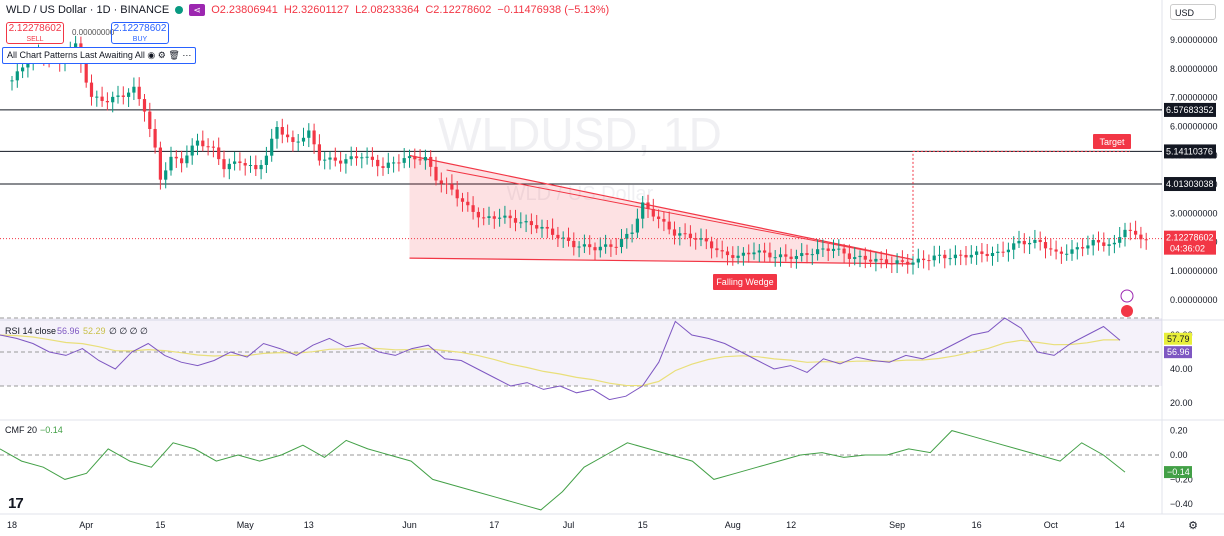  Describe the element at coordinates (1120, 525) in the screenshot. I see `time-tick-label: 14` at that location.